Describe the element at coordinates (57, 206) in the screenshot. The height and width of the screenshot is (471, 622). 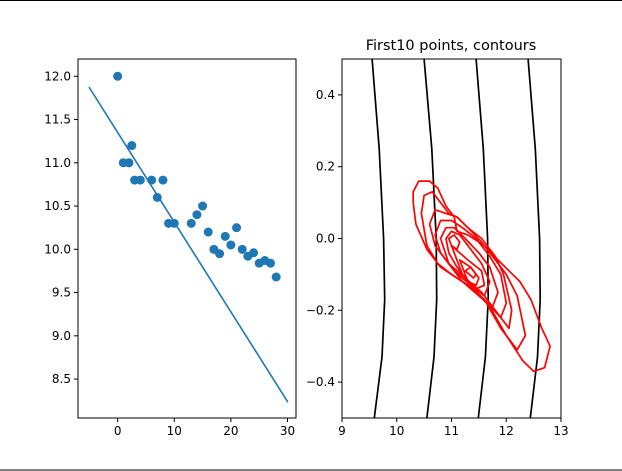
I see `left-y-tick-label: 10.5` at that location.